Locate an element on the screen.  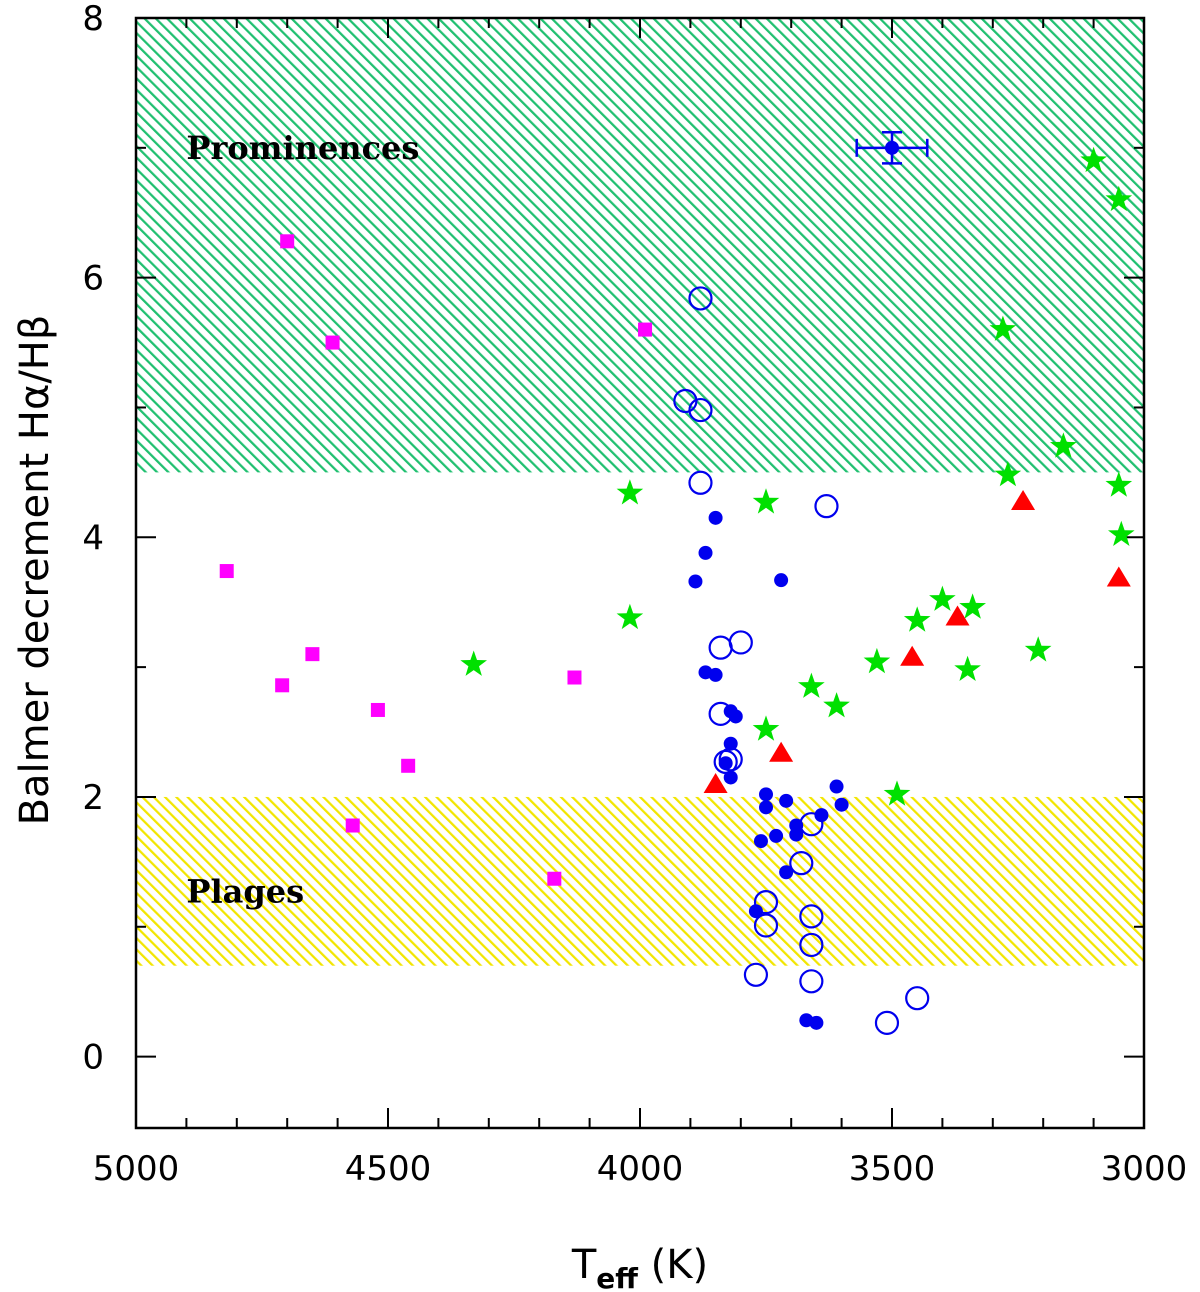
y-tick-label: 2 is located at coordinates (93, 798).